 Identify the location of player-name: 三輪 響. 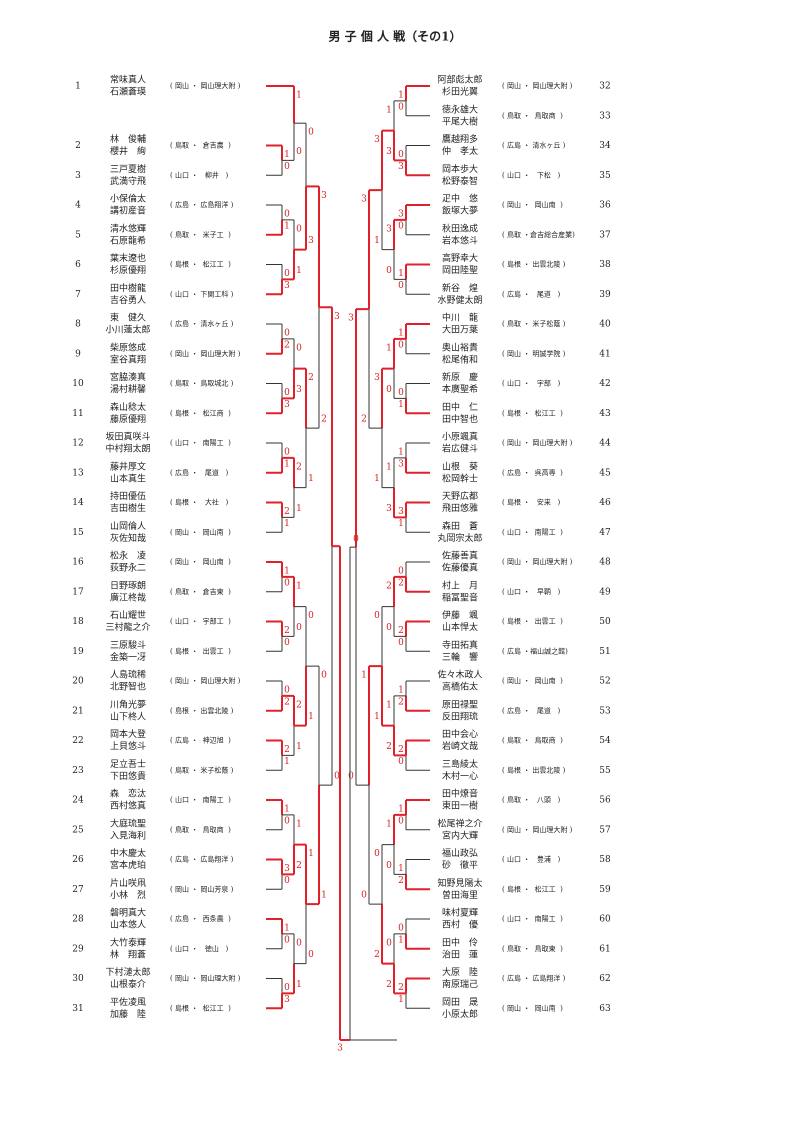
(460, 657).